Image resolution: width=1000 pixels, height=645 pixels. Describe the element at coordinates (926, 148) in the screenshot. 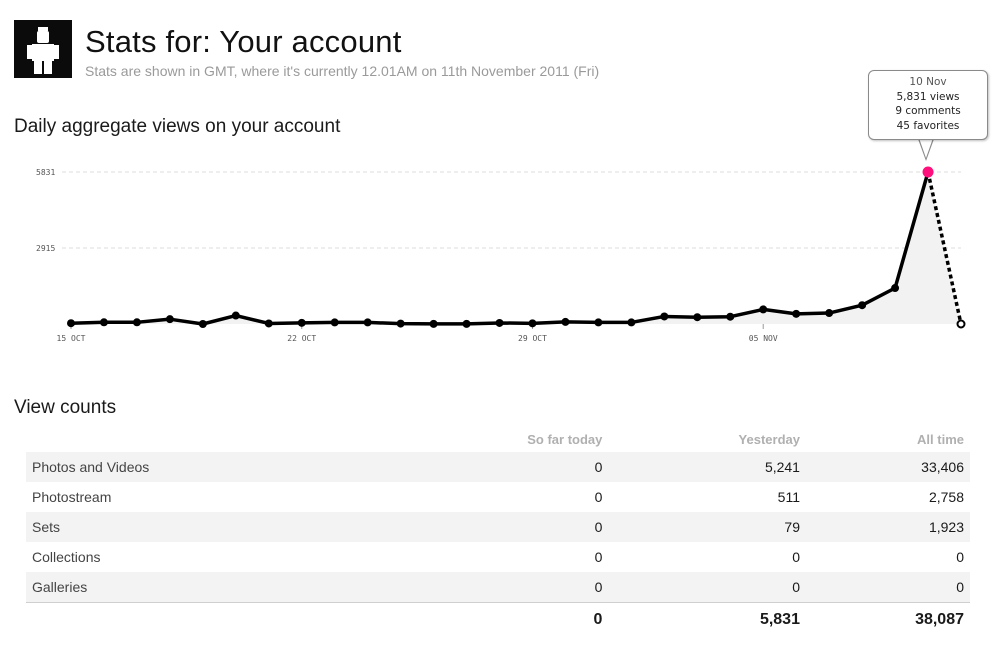

I see `tooltip-pointer-inner` at that location.